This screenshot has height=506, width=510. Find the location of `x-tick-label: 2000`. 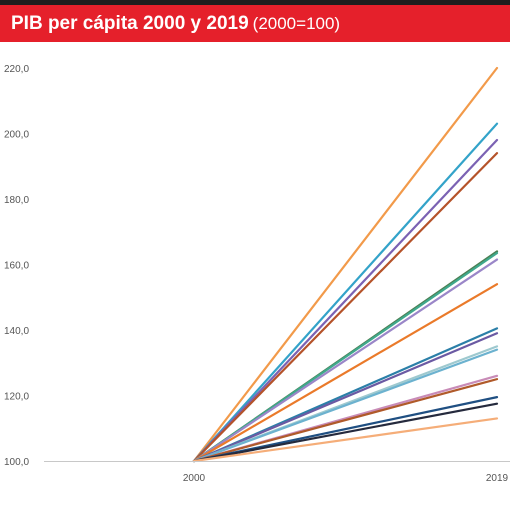

x-tick-label: 2000 is located at coordinates (194, 478).